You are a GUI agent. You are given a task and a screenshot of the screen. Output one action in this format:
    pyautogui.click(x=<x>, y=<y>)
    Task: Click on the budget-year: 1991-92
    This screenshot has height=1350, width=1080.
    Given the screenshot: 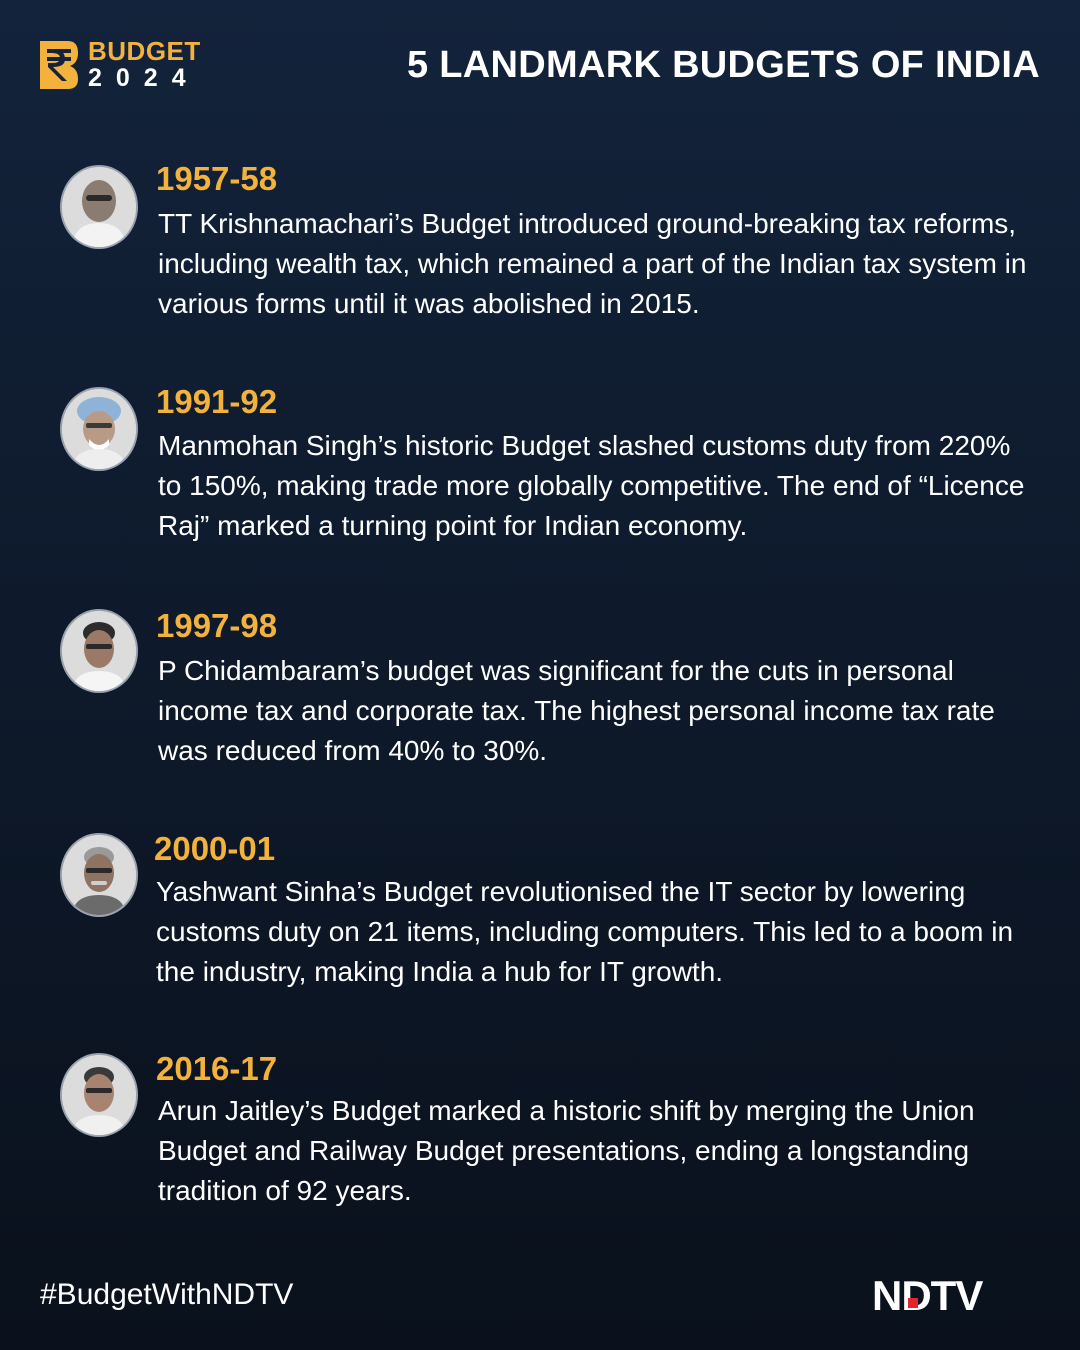 What is the action you would take?
    pyautogui.click(x=217, y=401)
    